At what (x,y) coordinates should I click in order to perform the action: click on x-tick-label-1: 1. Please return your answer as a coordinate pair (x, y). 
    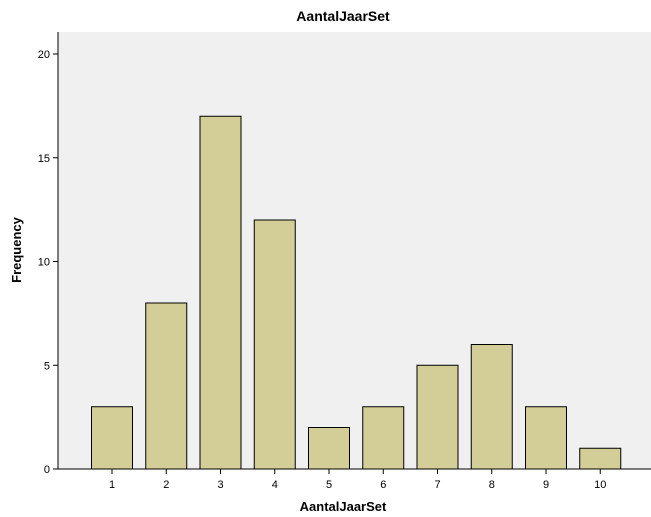
    Looking at the image, I should click on (112, 485).